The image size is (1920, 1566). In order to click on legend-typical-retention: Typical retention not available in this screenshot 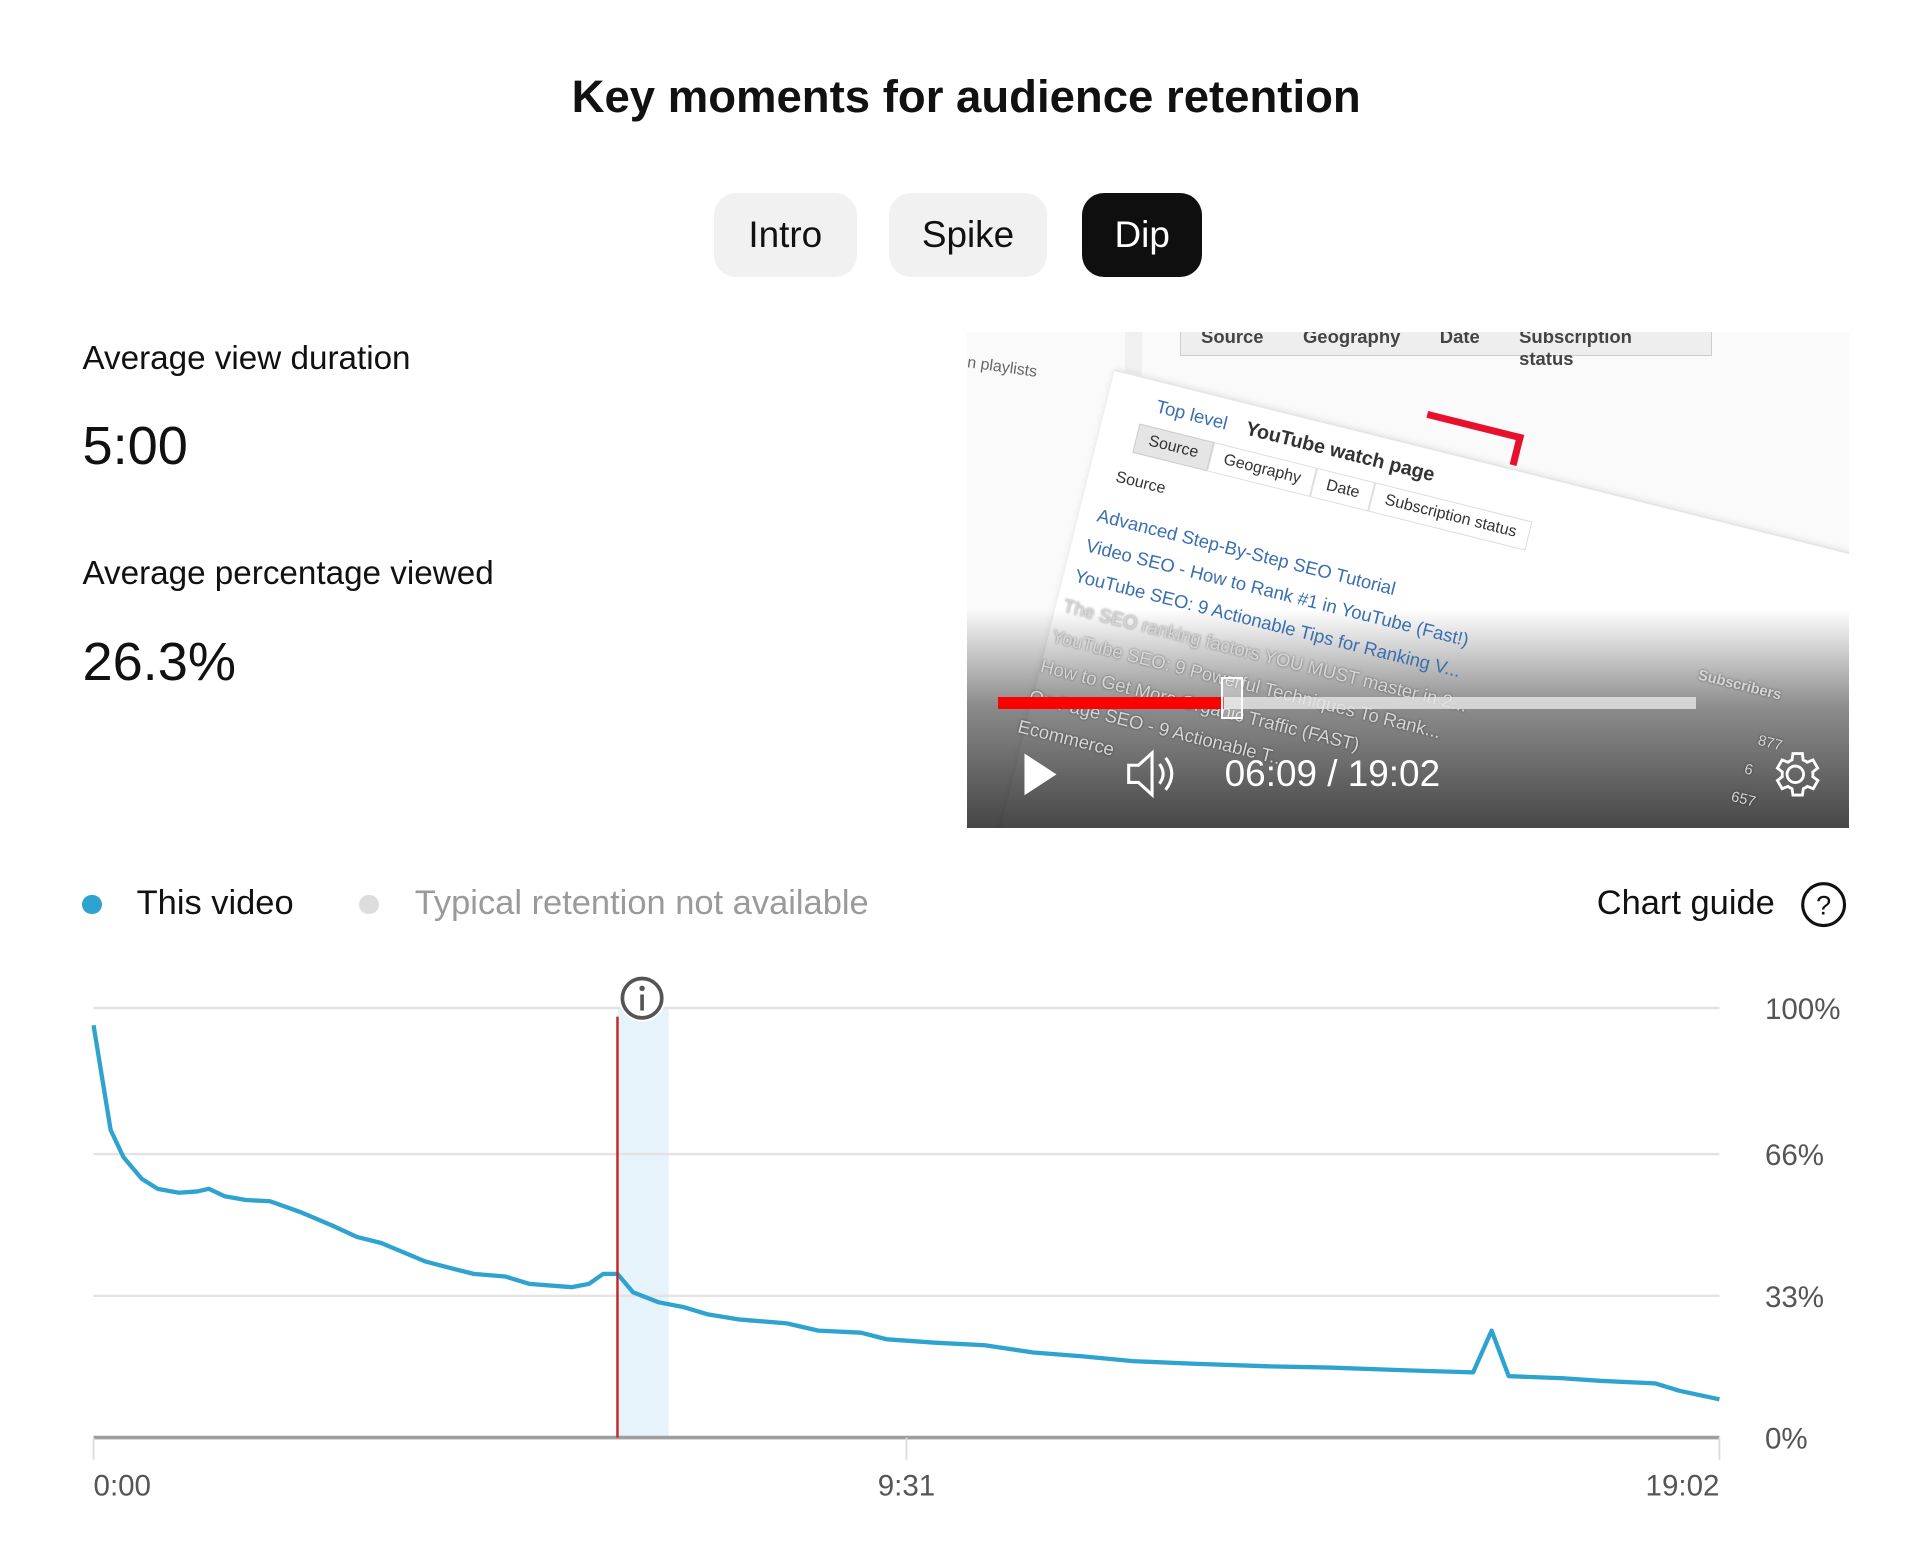, I will do `click(641, 902)`.